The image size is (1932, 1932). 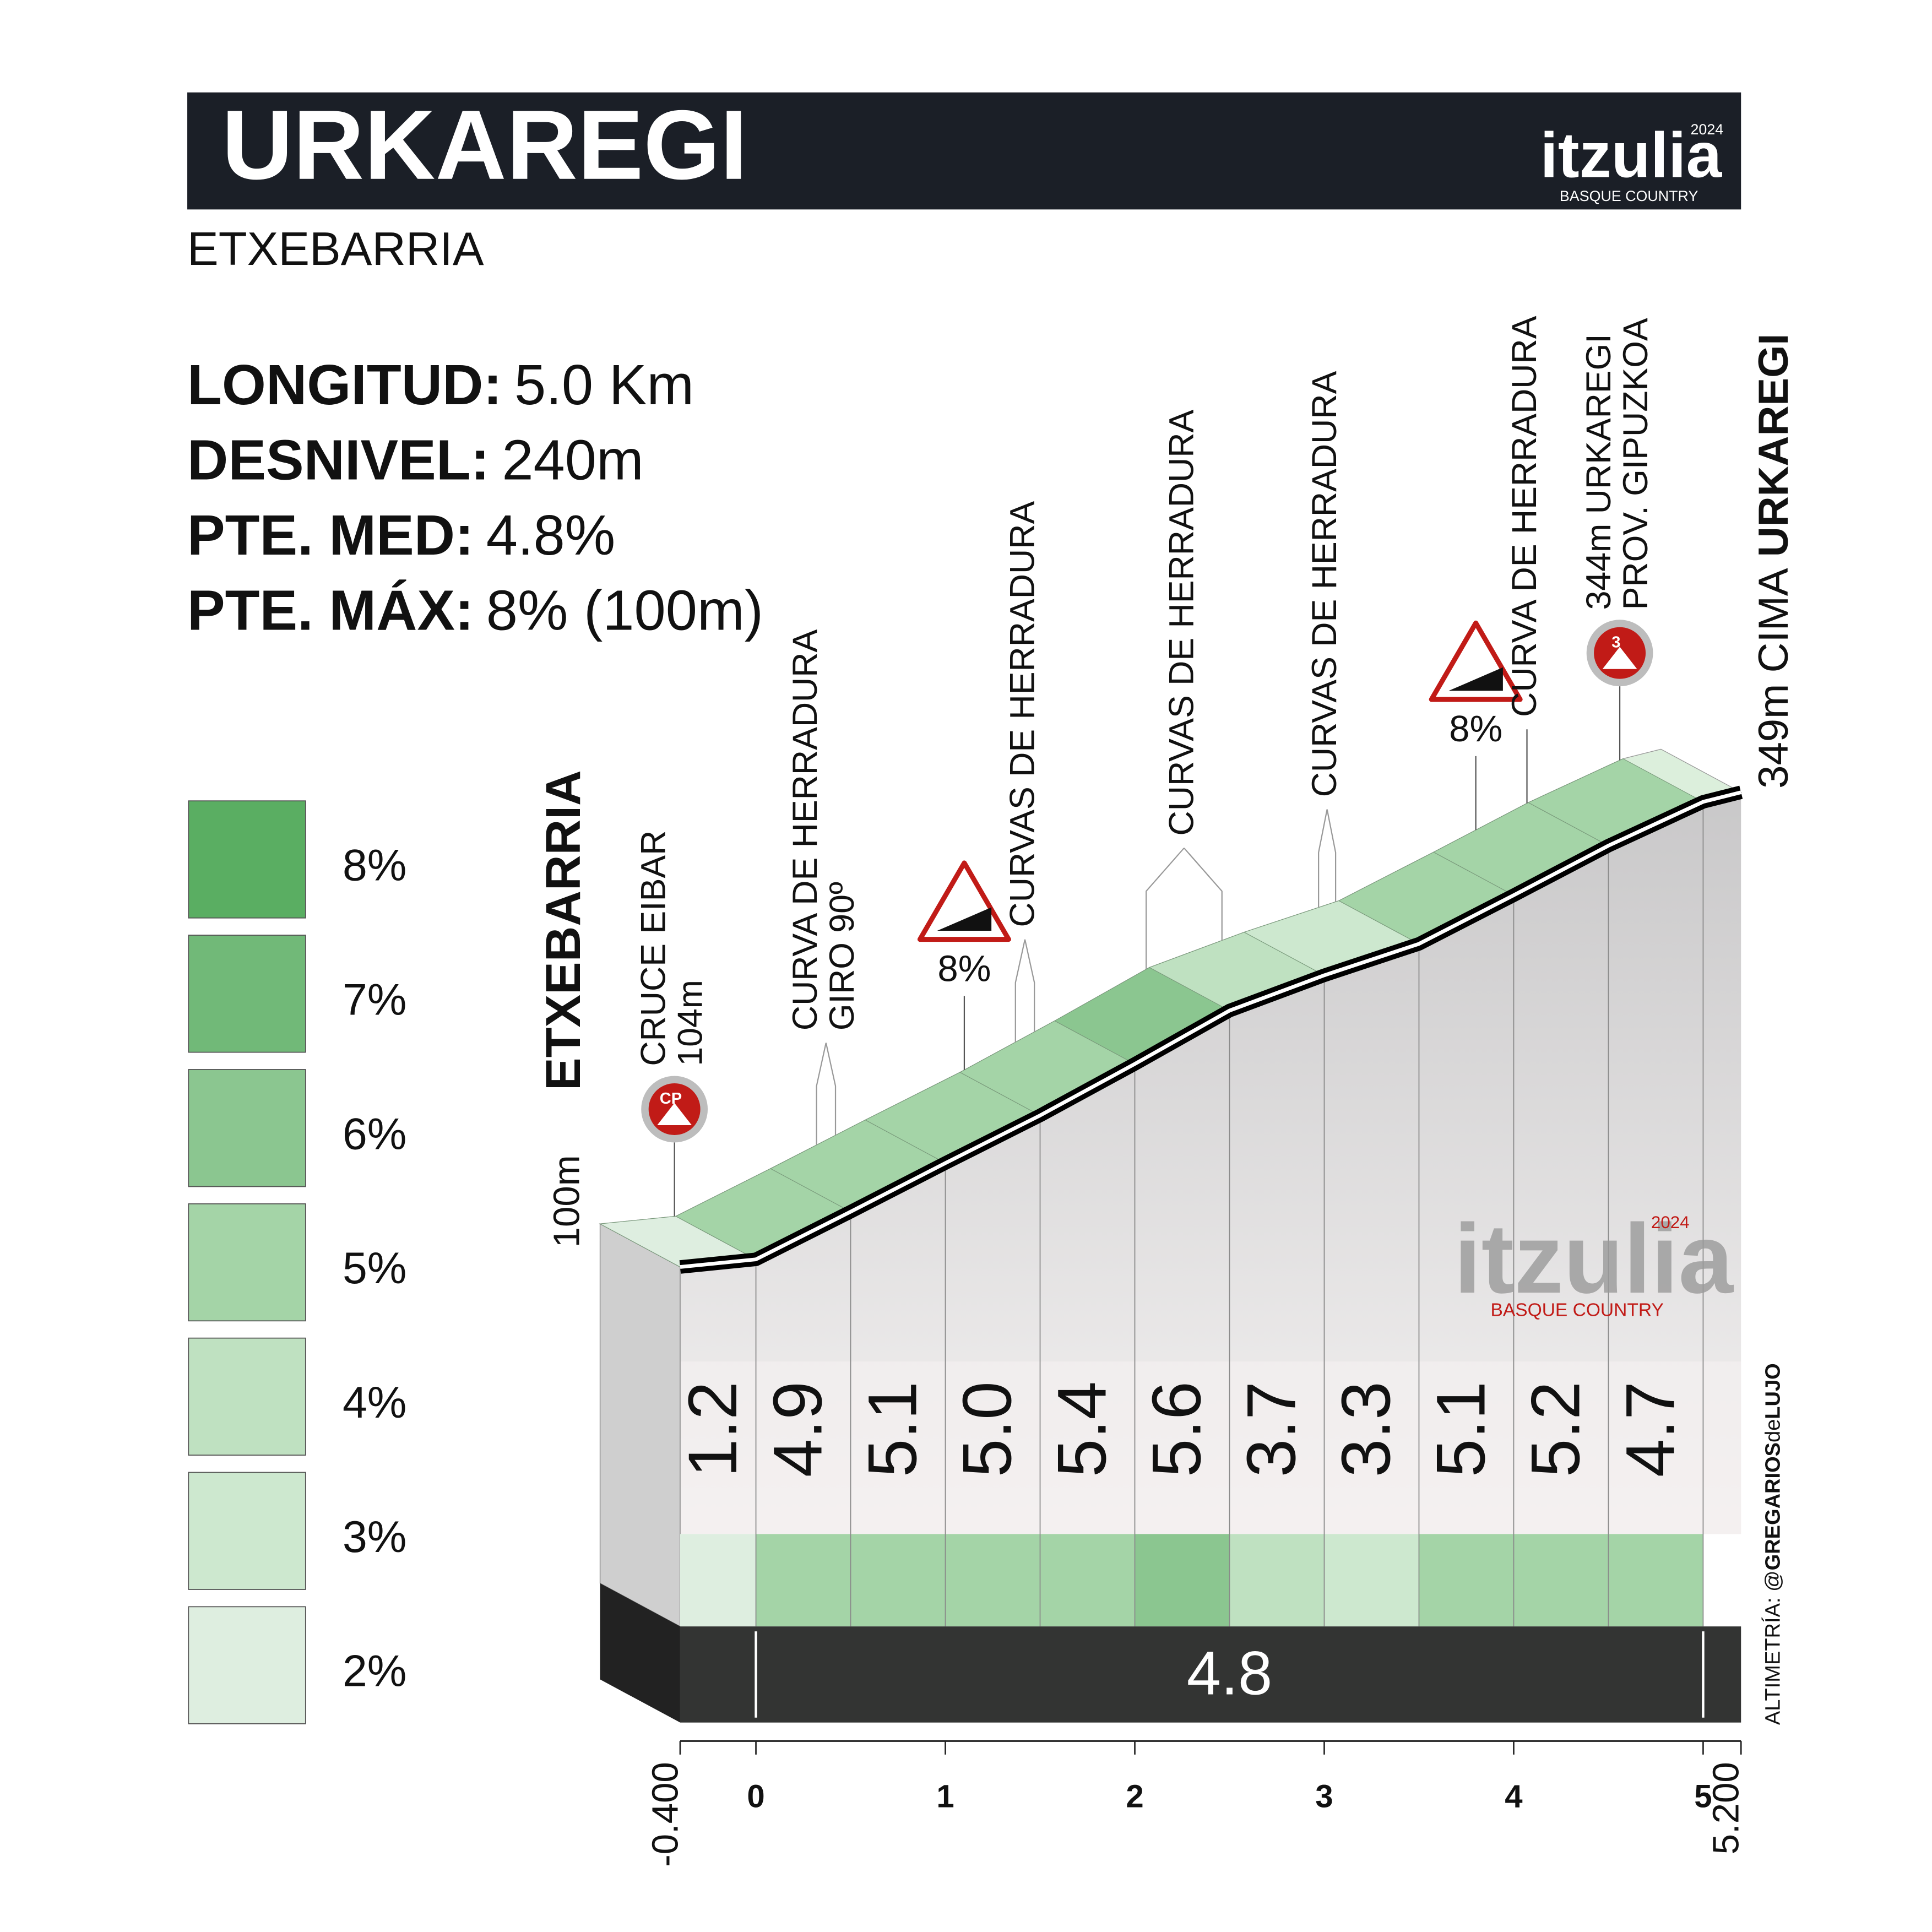 I want to click on watermark-name: itzulia, so click(x=1594, y=1258).